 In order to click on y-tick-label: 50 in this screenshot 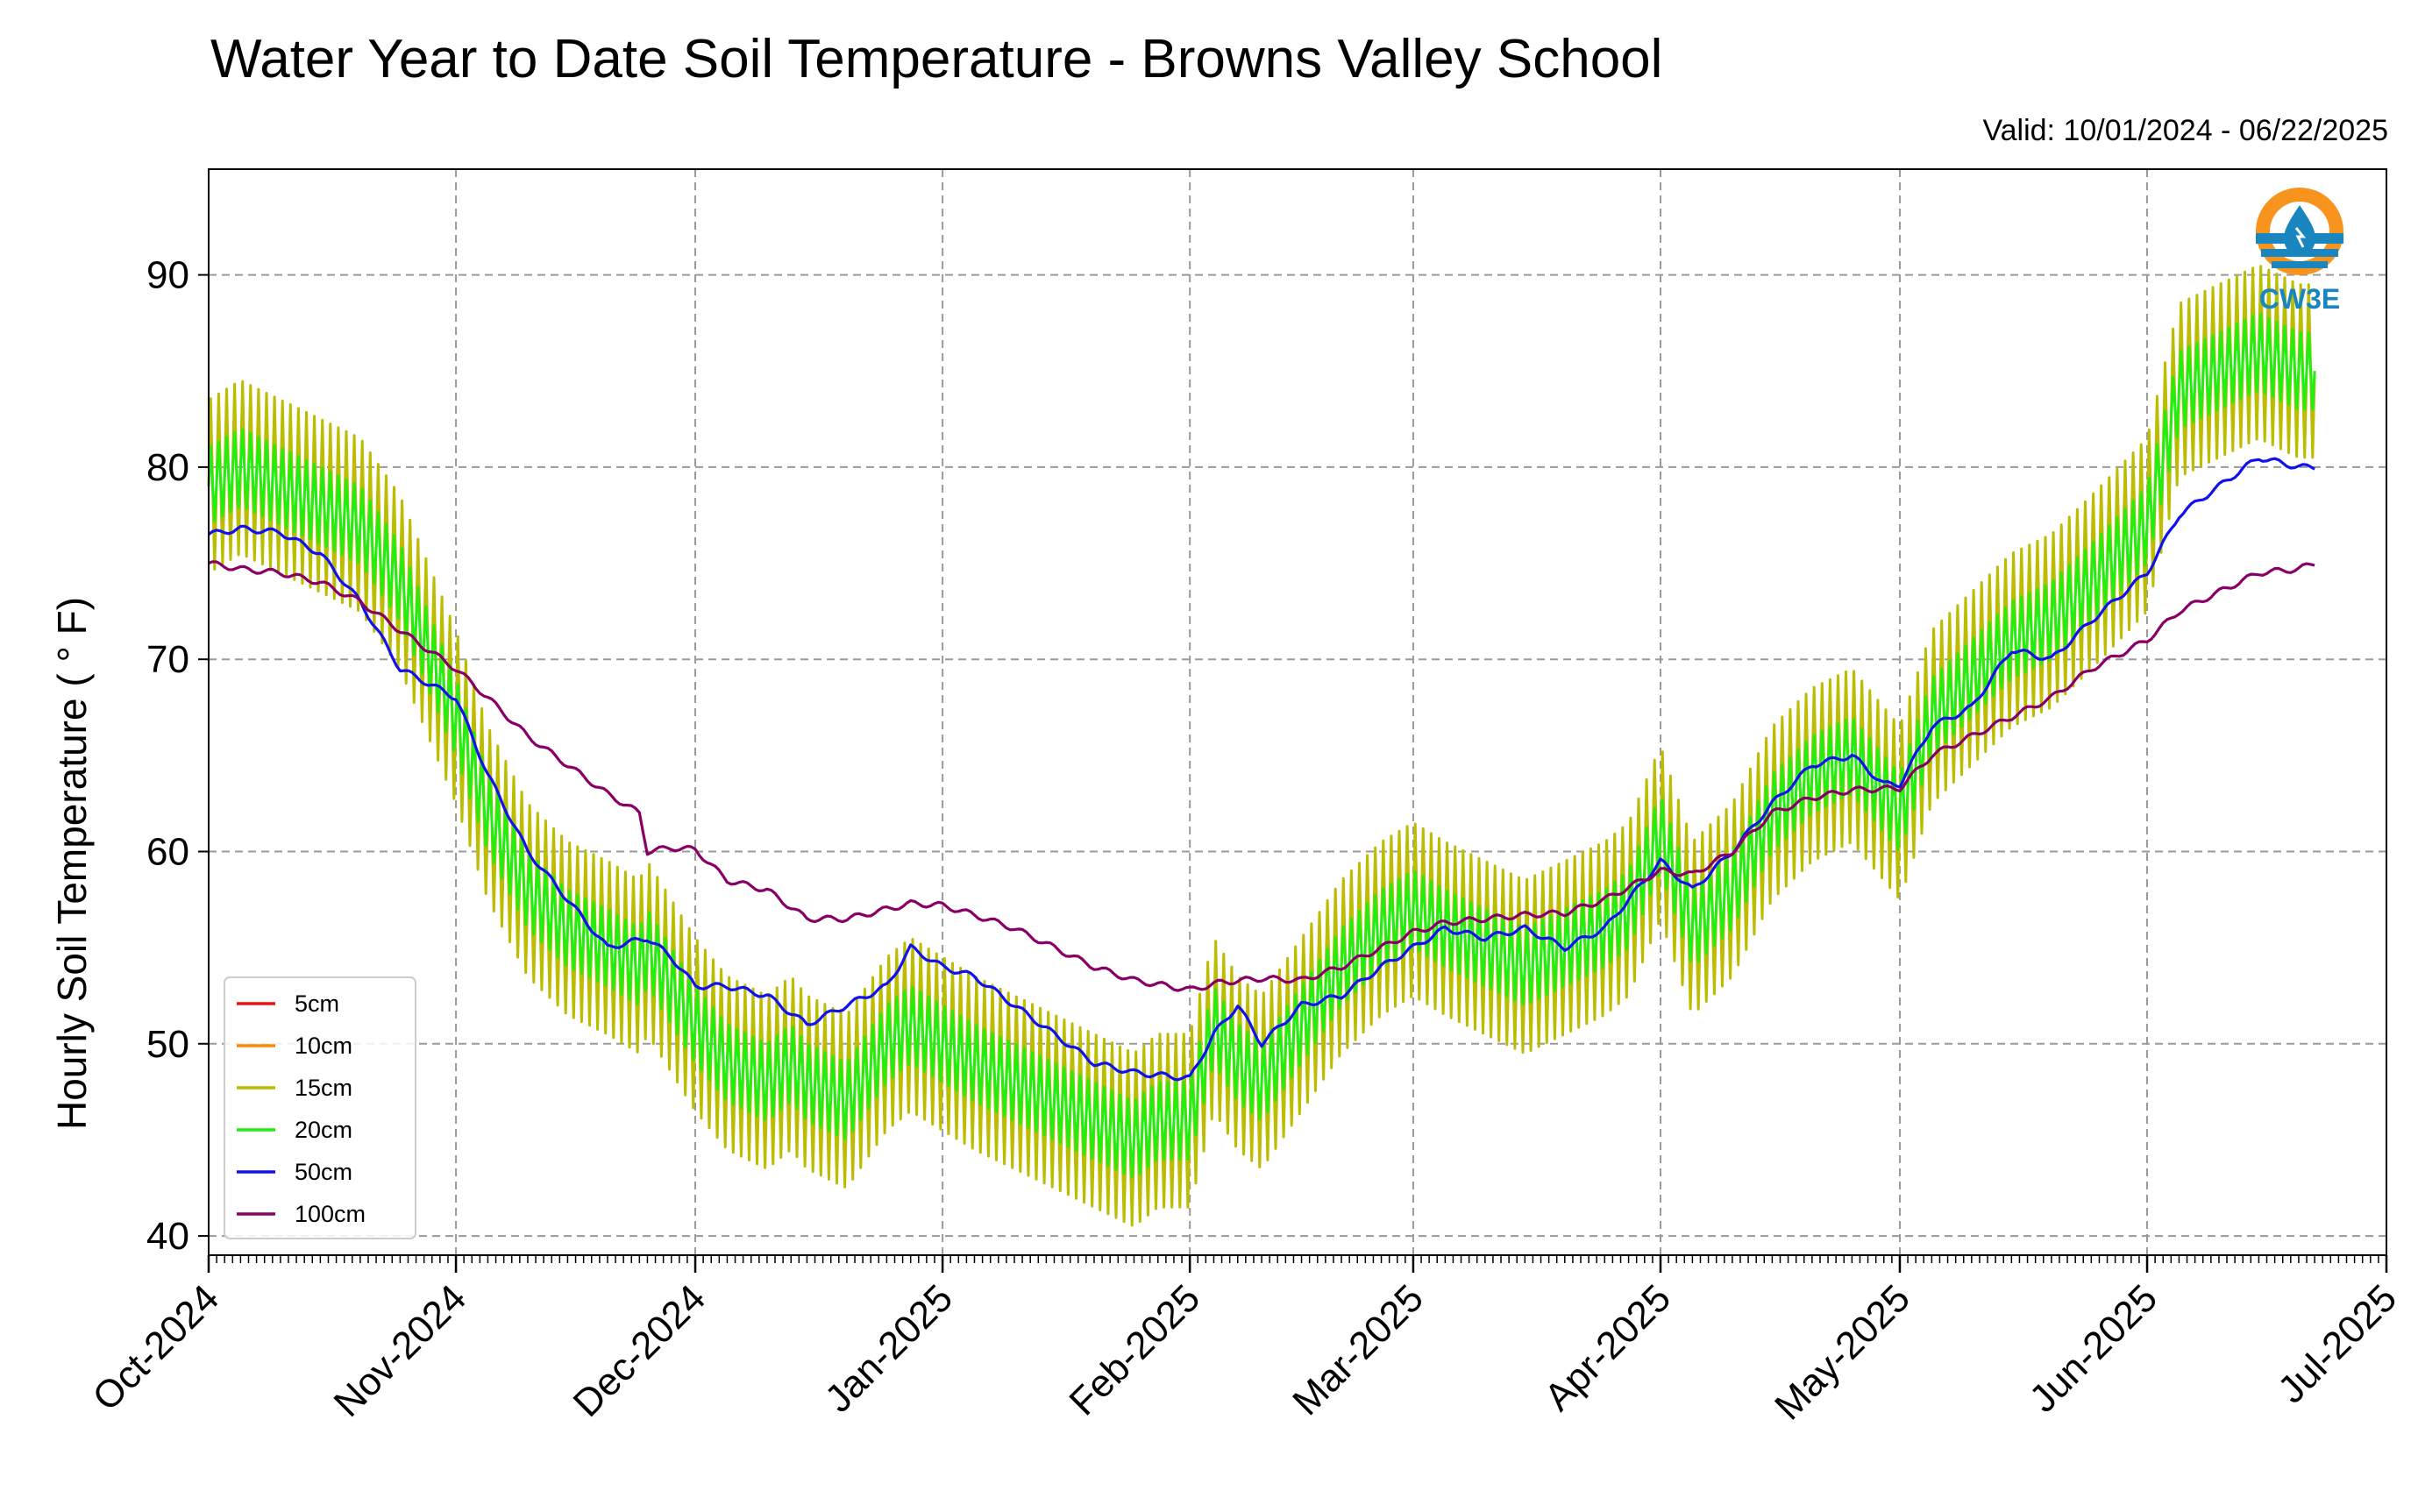, I will do `click(167, 1044)`.